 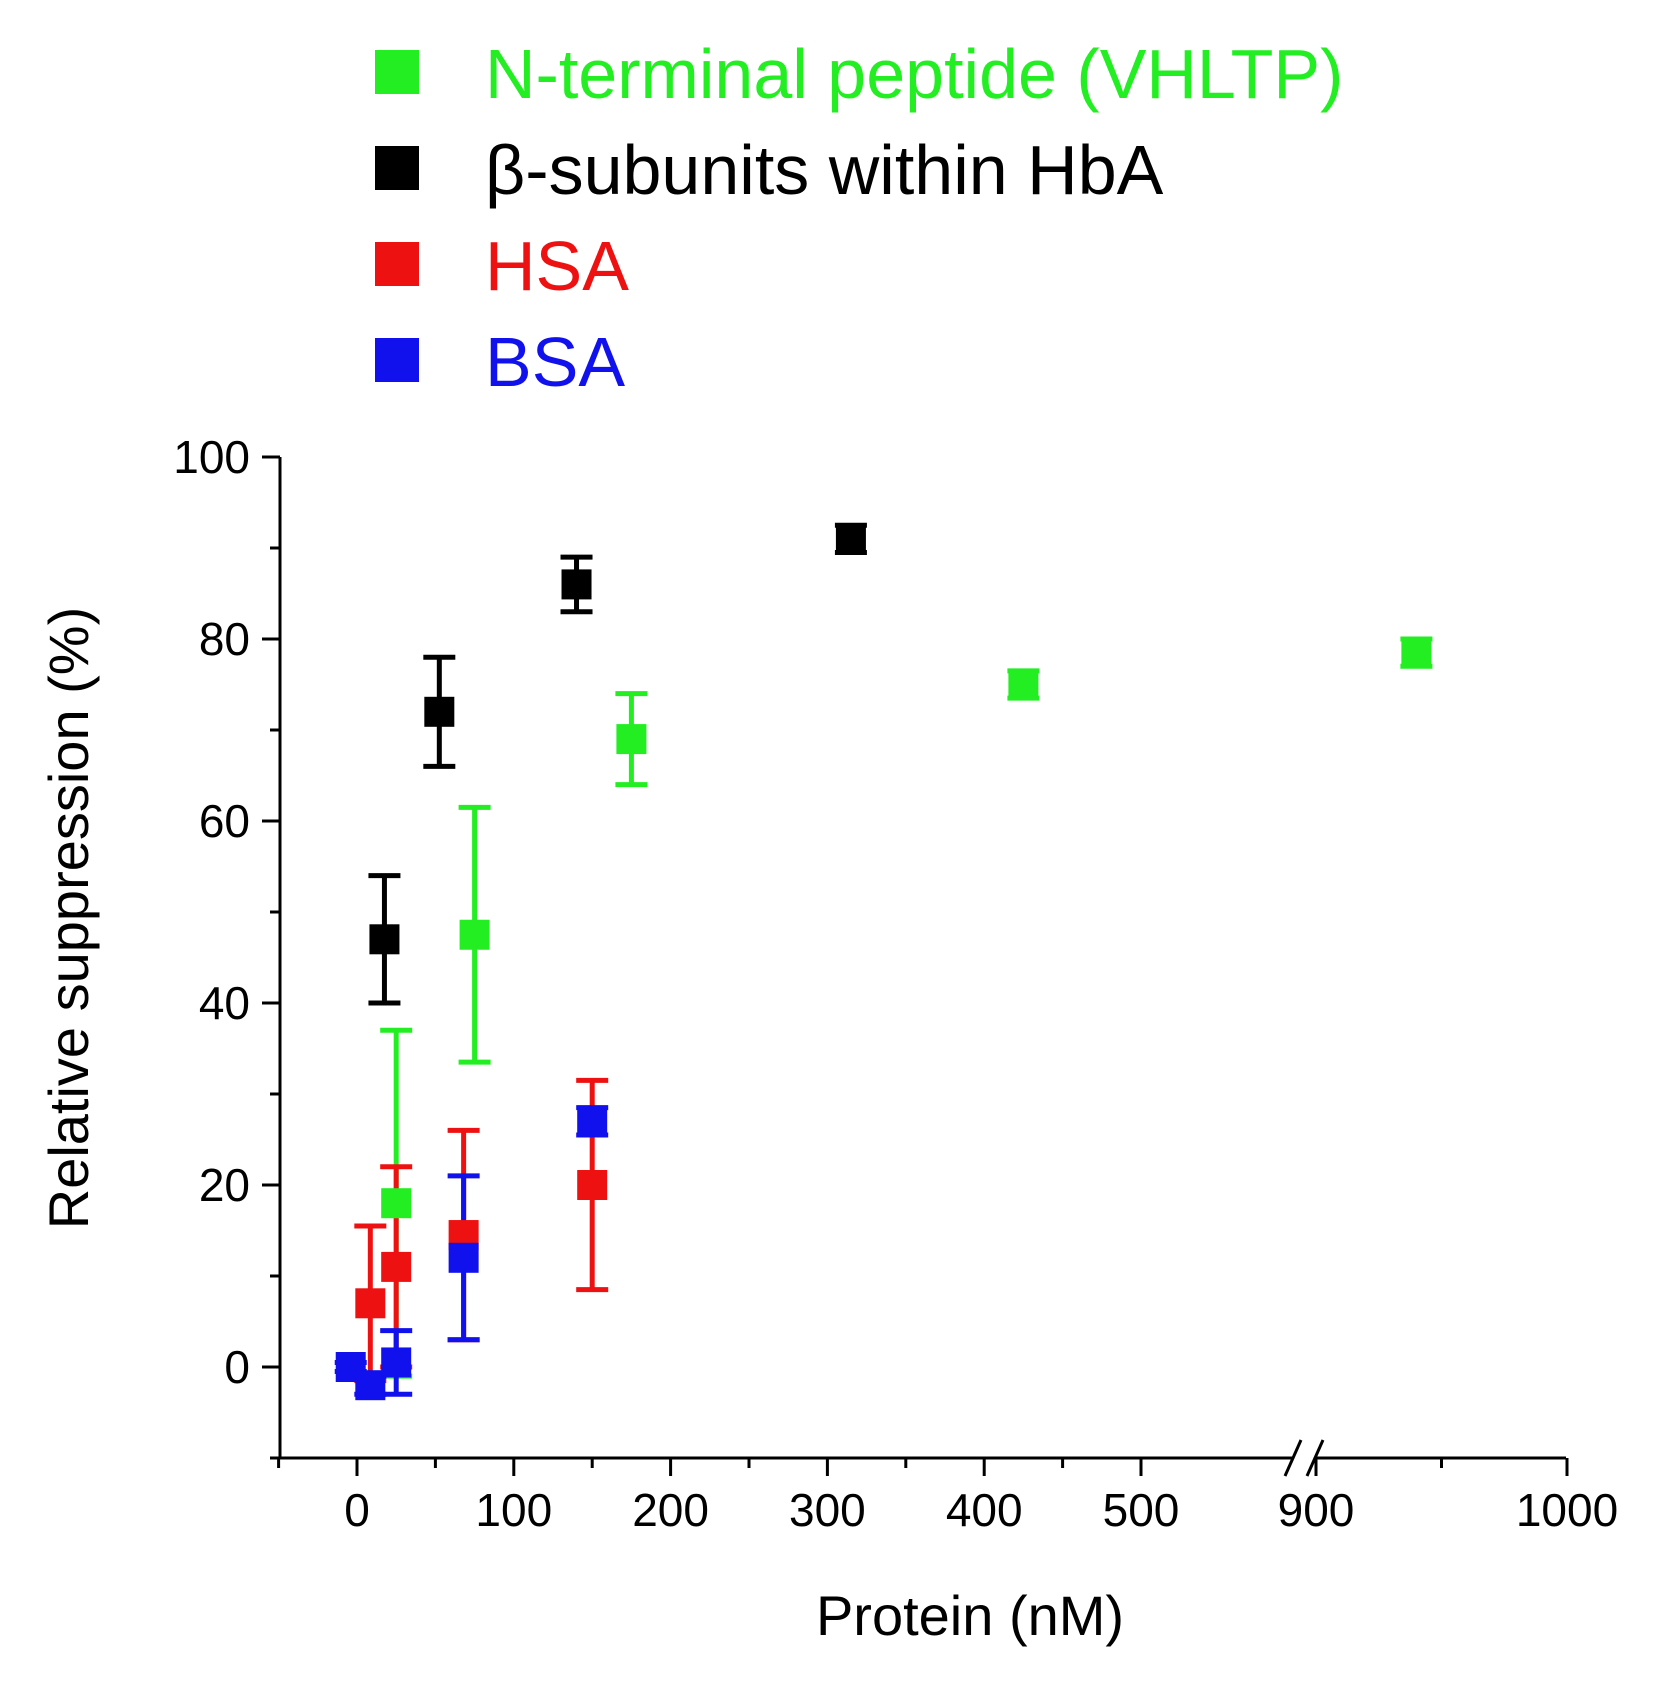 What do you see at coordinates (1141, 1510) in the screenshot?
I see `x-tick-label: 500` at bounding box center [1141, 1510].